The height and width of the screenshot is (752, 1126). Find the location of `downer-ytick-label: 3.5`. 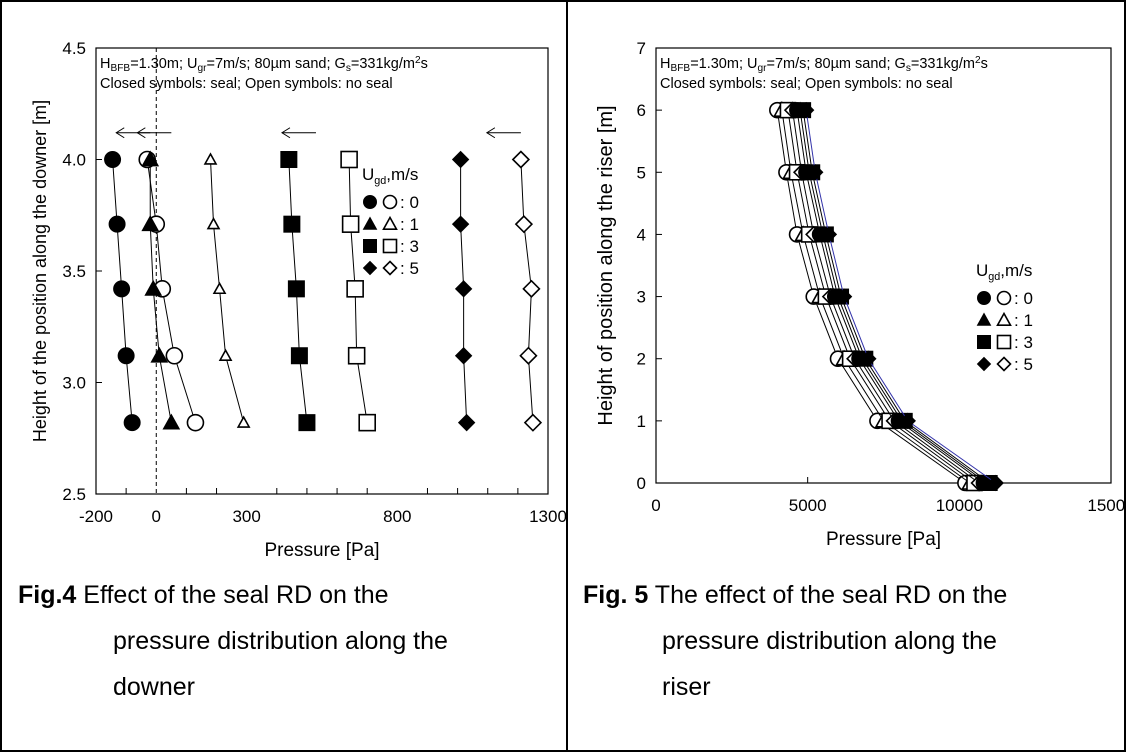

downer-ytick-label: 3.5 is located at coordinates (74, 271).